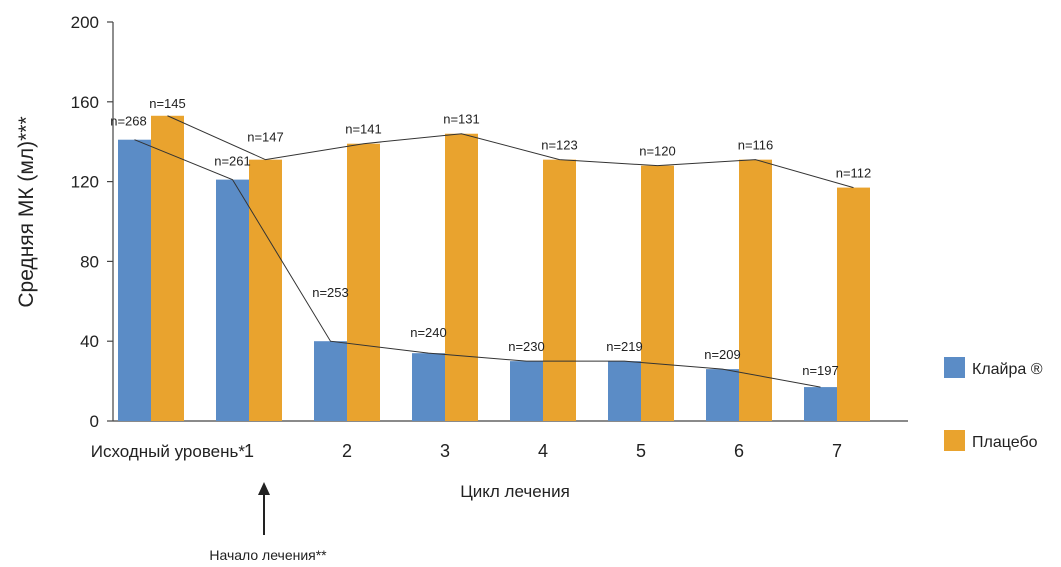  What do you see at coordinates (1005, 442) in the screenshot?
I see `legend-label-placebo: Плацебо` at bounding box center [1005, 442].